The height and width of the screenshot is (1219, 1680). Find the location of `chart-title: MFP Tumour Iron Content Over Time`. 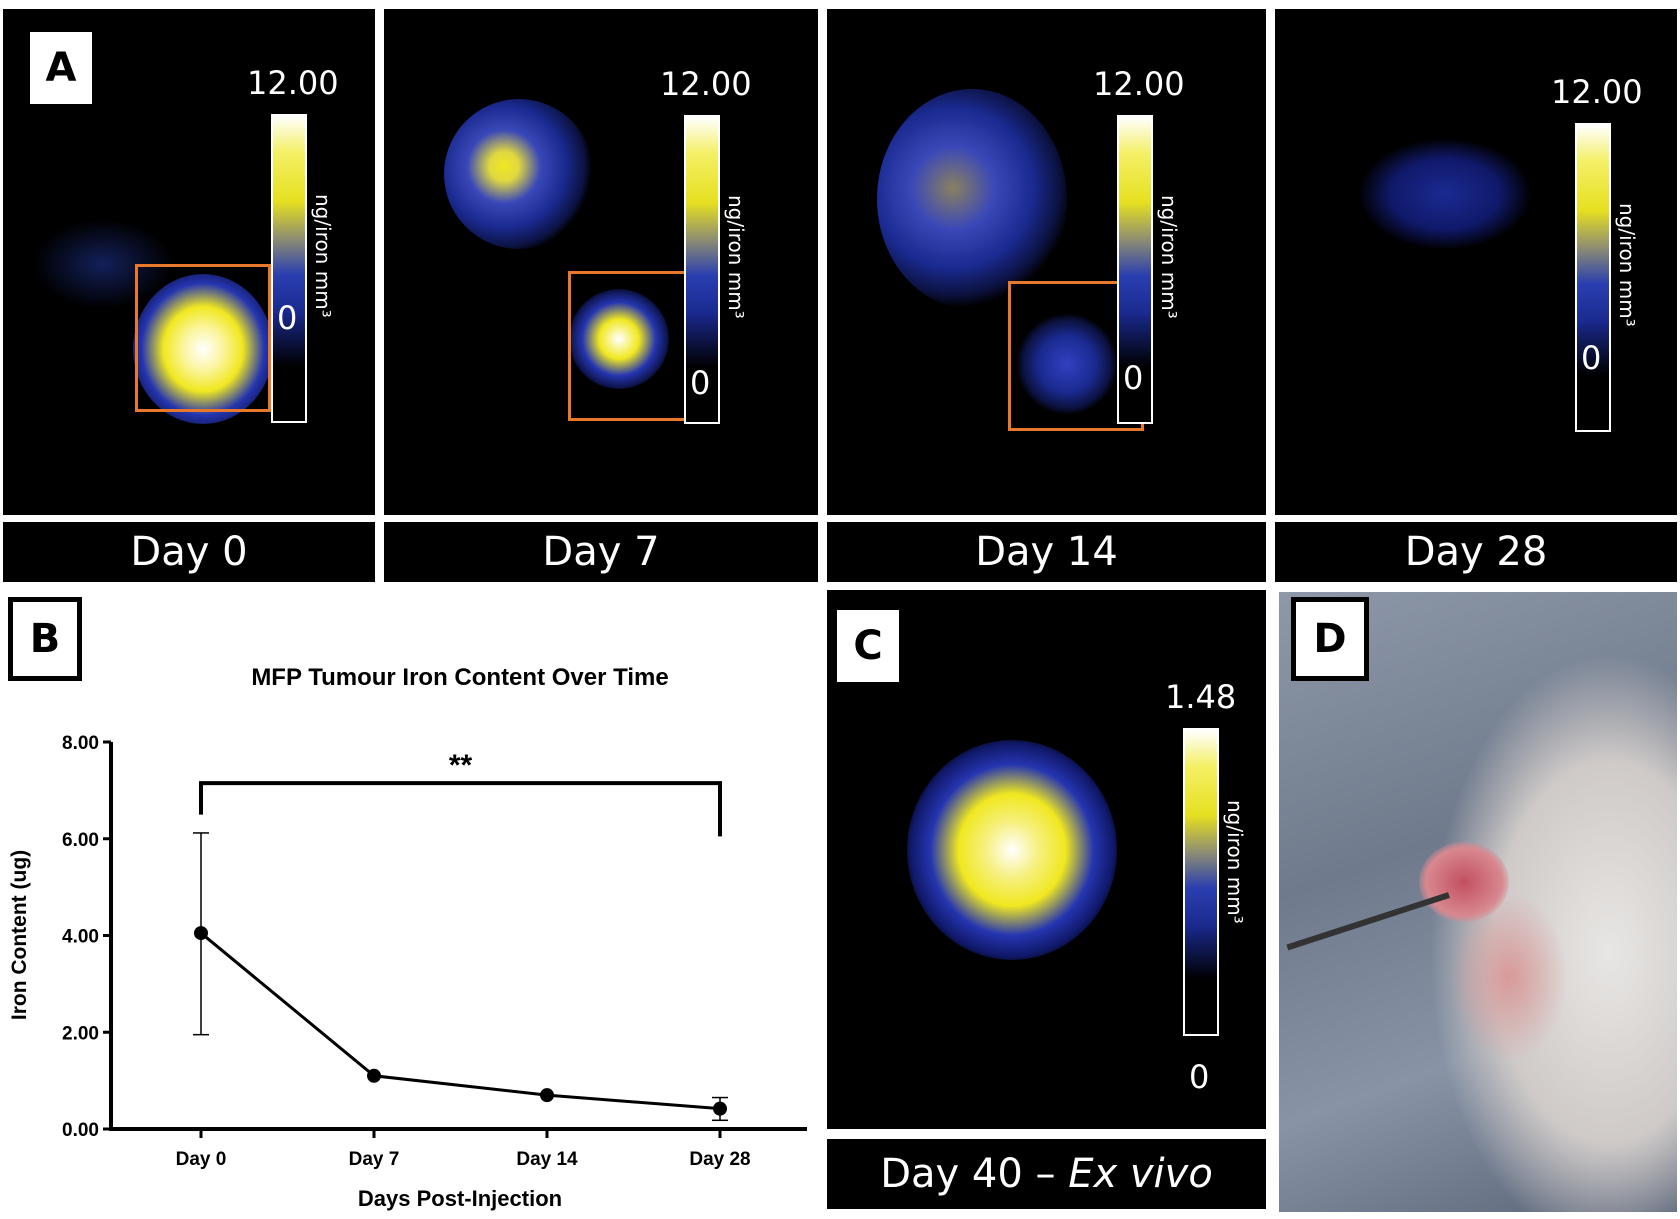

chart-title: MFP Tumour Iron Content Over Time is located at coordinates (459, 677).